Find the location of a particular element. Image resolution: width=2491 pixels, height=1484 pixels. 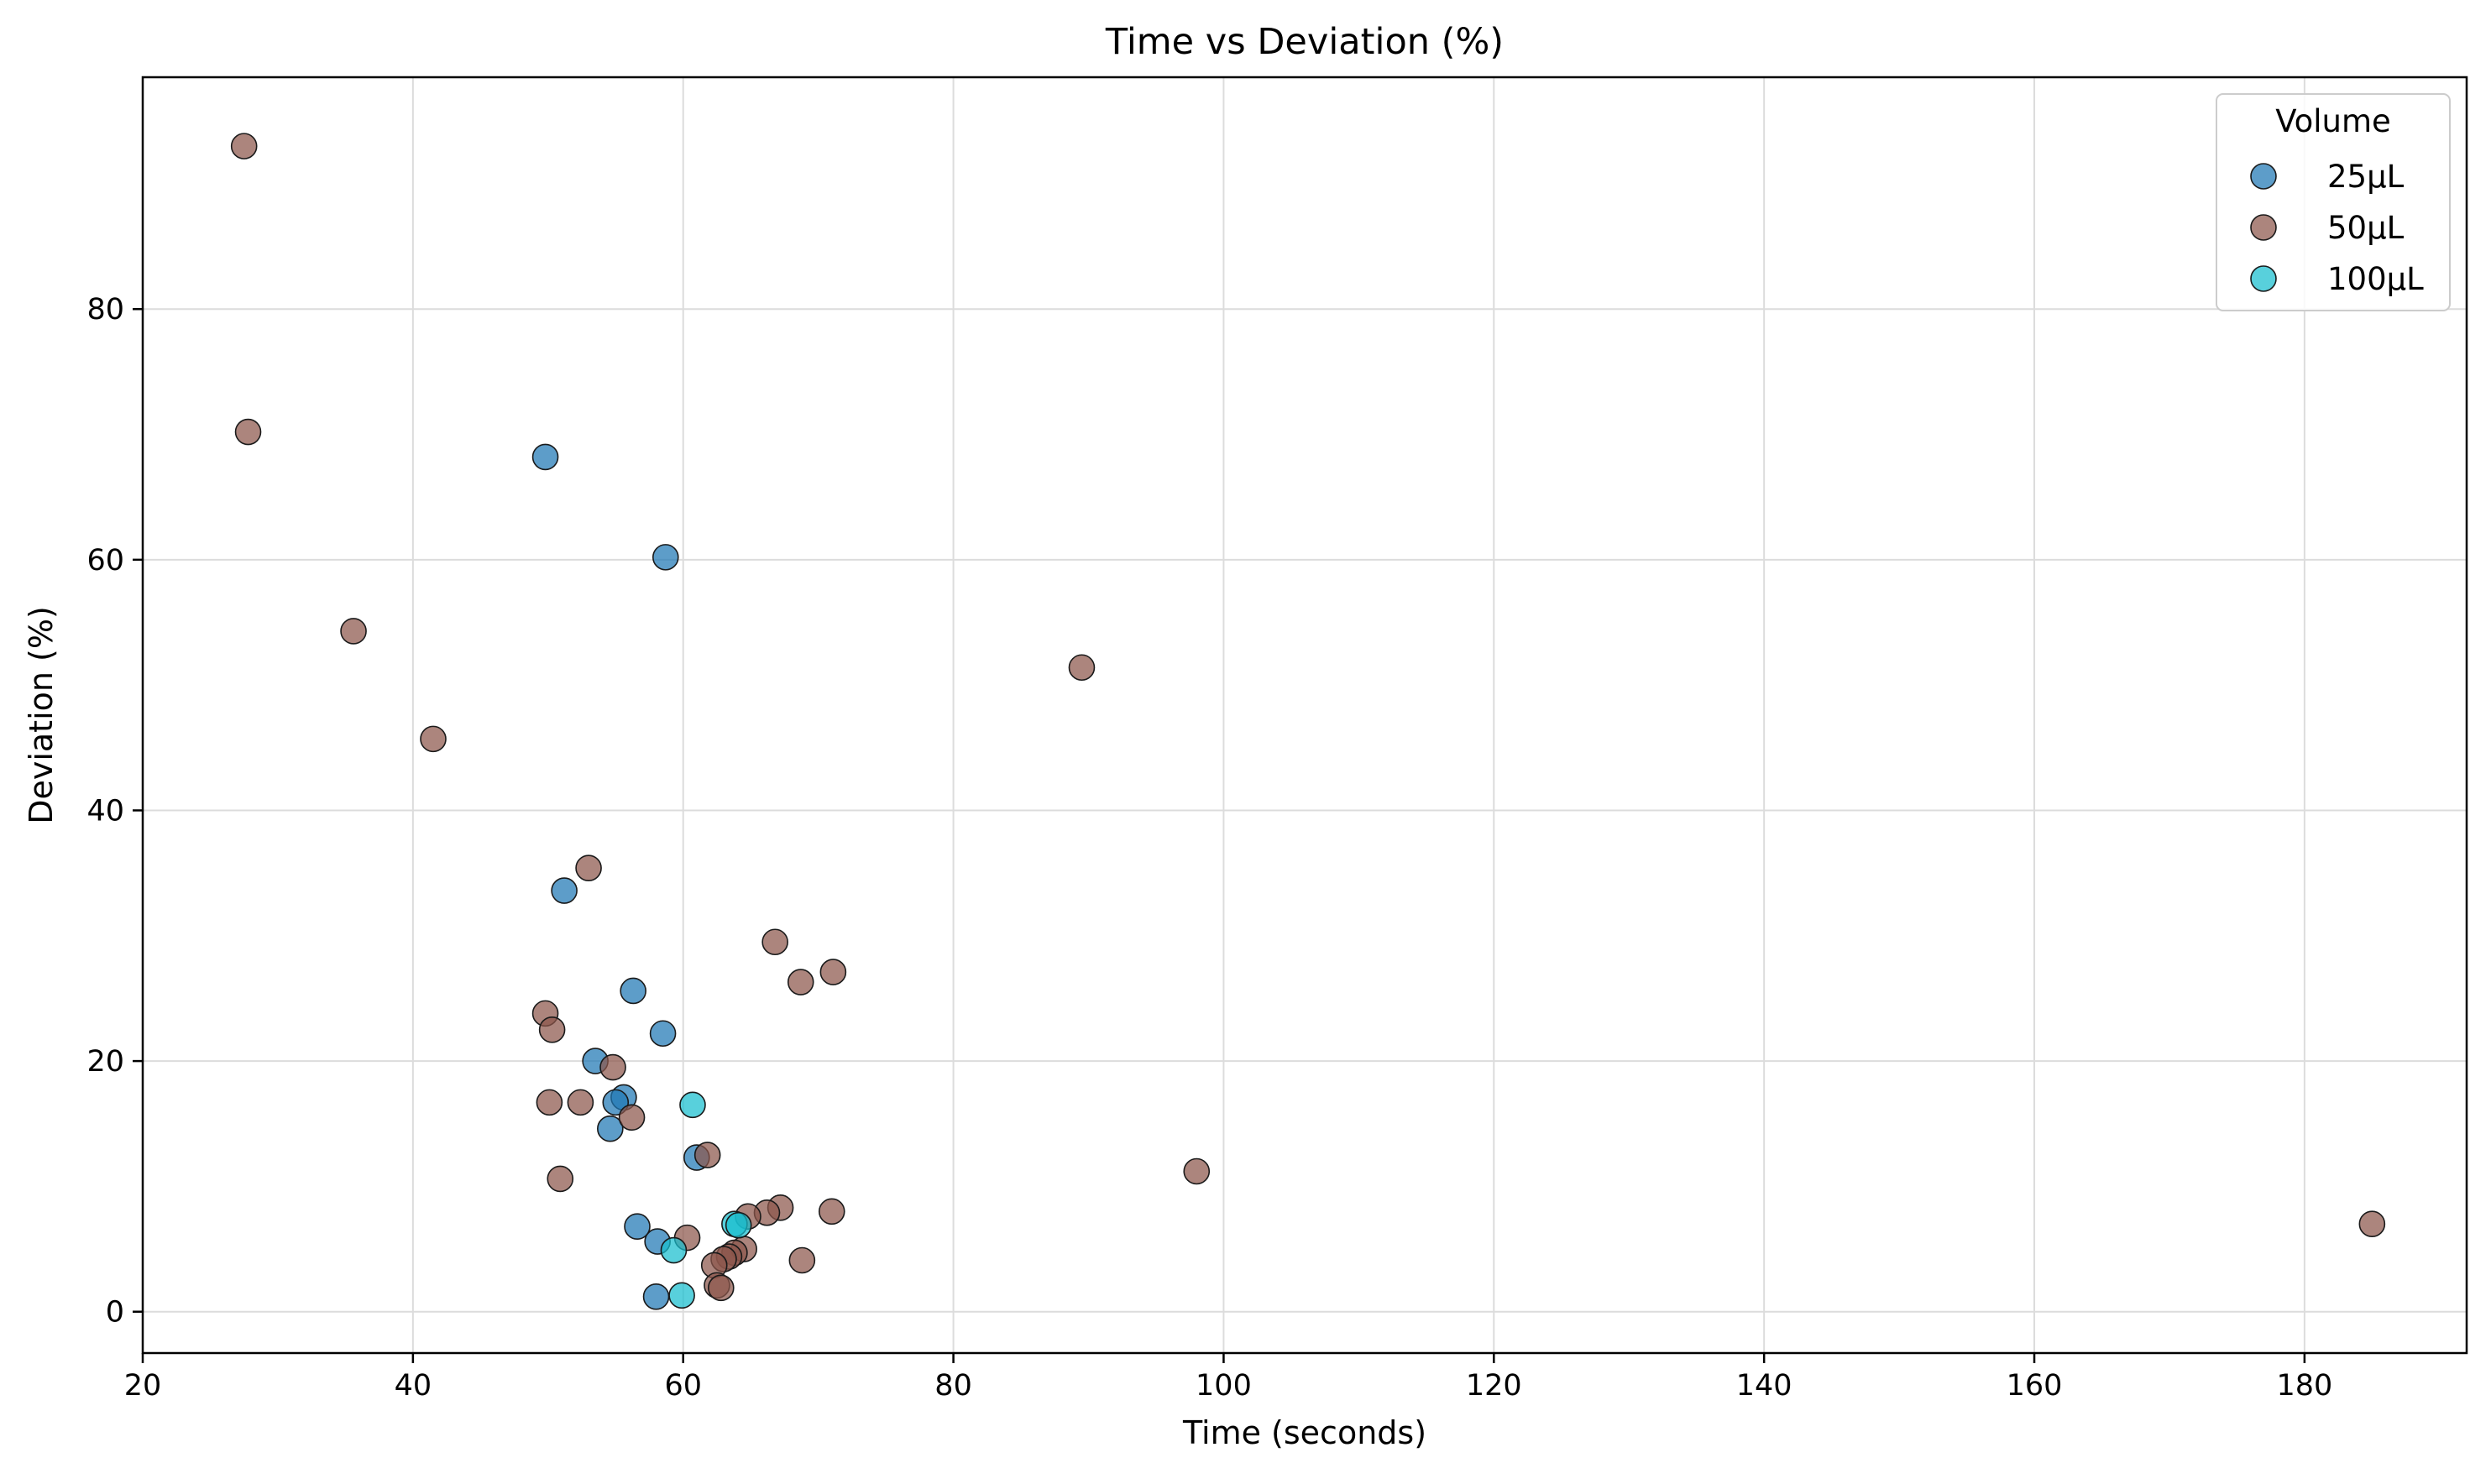

x-tick-label: 120 is located at coordinates (1494, 1386).